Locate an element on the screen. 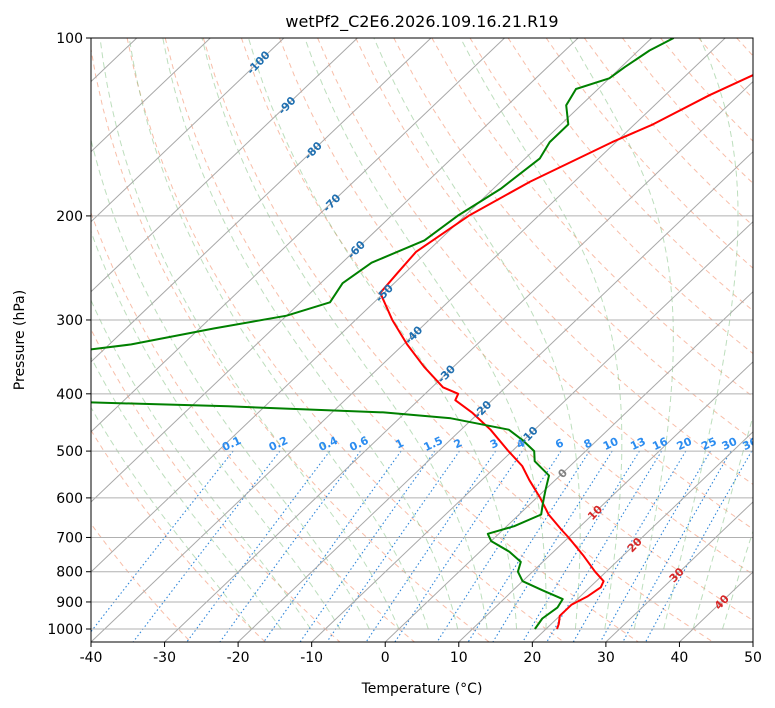 The image size is (775, 708). y-tick-label: 1000 is located at coordinates (65, 630).